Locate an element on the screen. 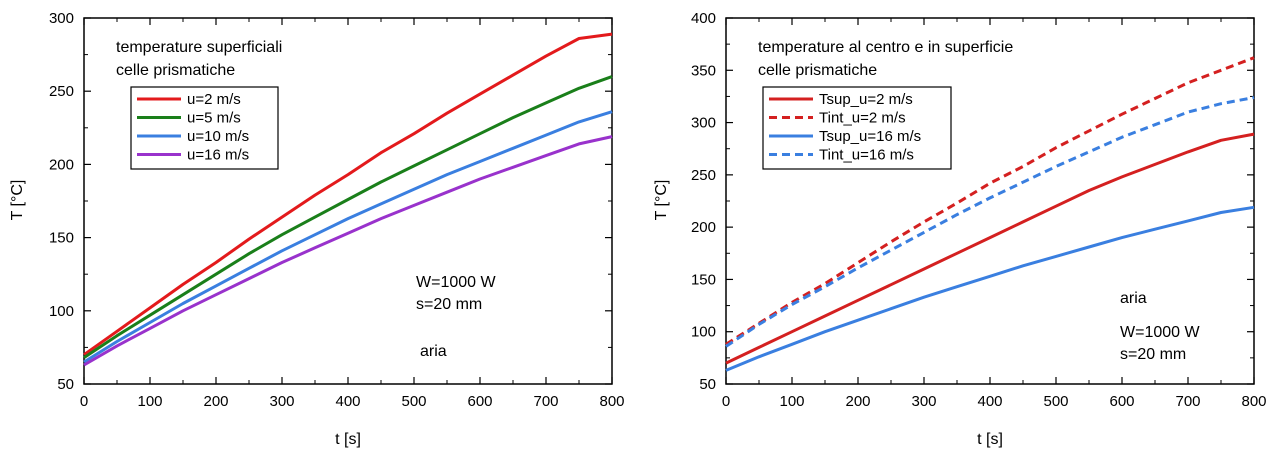 This screenshot has height=455, width=1278. annotation-text: temperature superficiali is located at coordinates (199, 47).